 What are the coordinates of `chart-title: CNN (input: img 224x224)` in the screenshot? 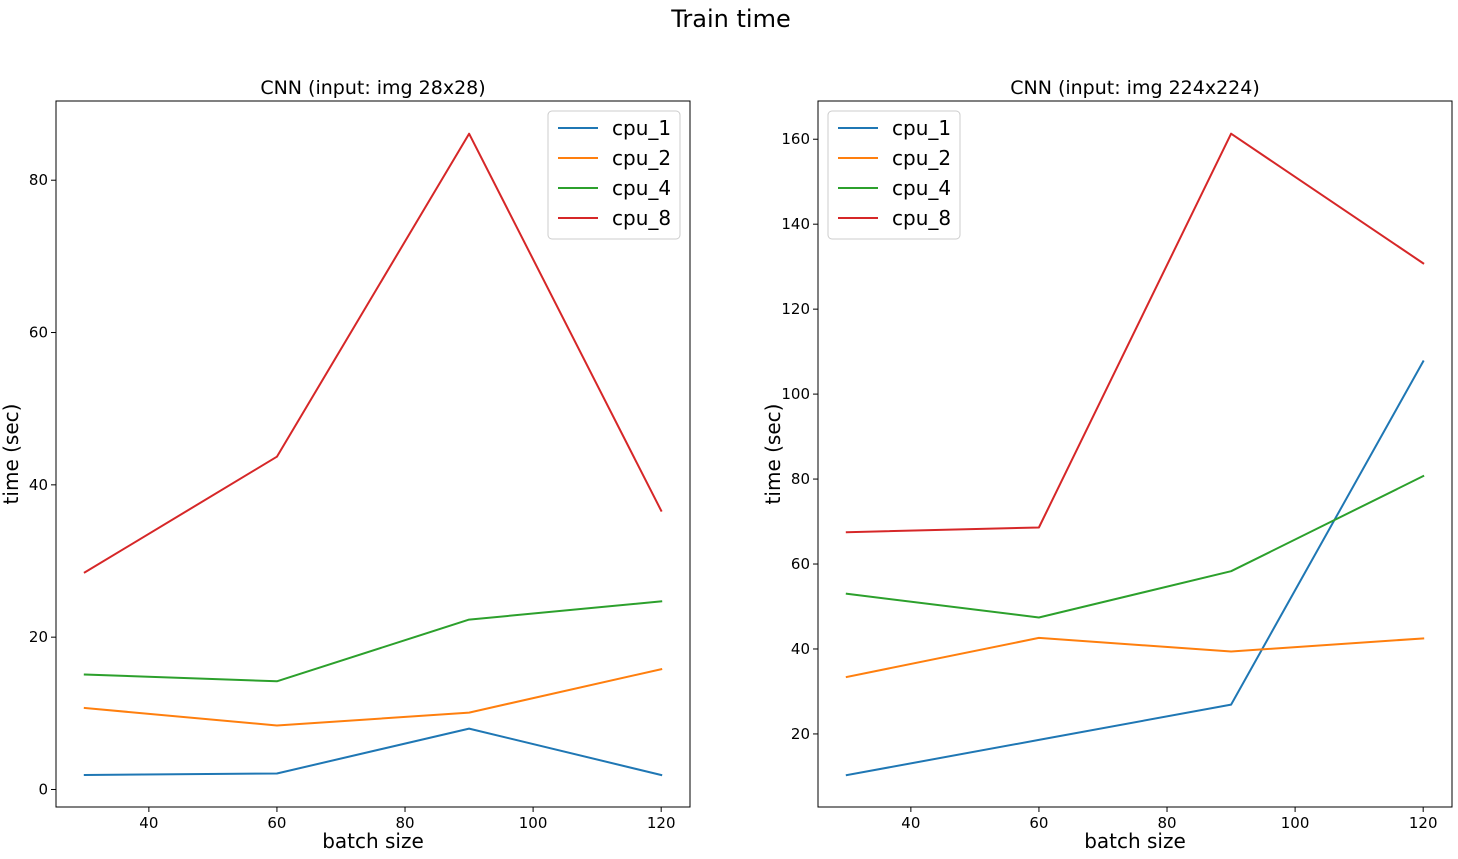 It's located at (1135, 88).